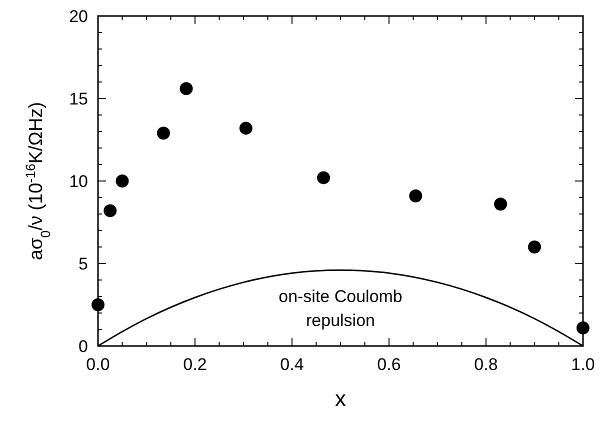  What do you see at coordinates (340, 308) in the screenshot?
I see `annotation: on-site Coulomb repulsion` at bounding box center [340, 308].